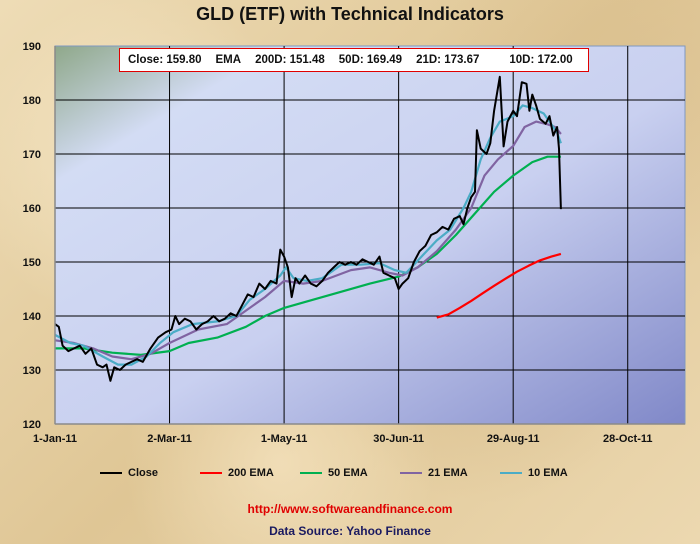  I want to click on x-tick-label: 29-Aug-11, so click(513, 439).